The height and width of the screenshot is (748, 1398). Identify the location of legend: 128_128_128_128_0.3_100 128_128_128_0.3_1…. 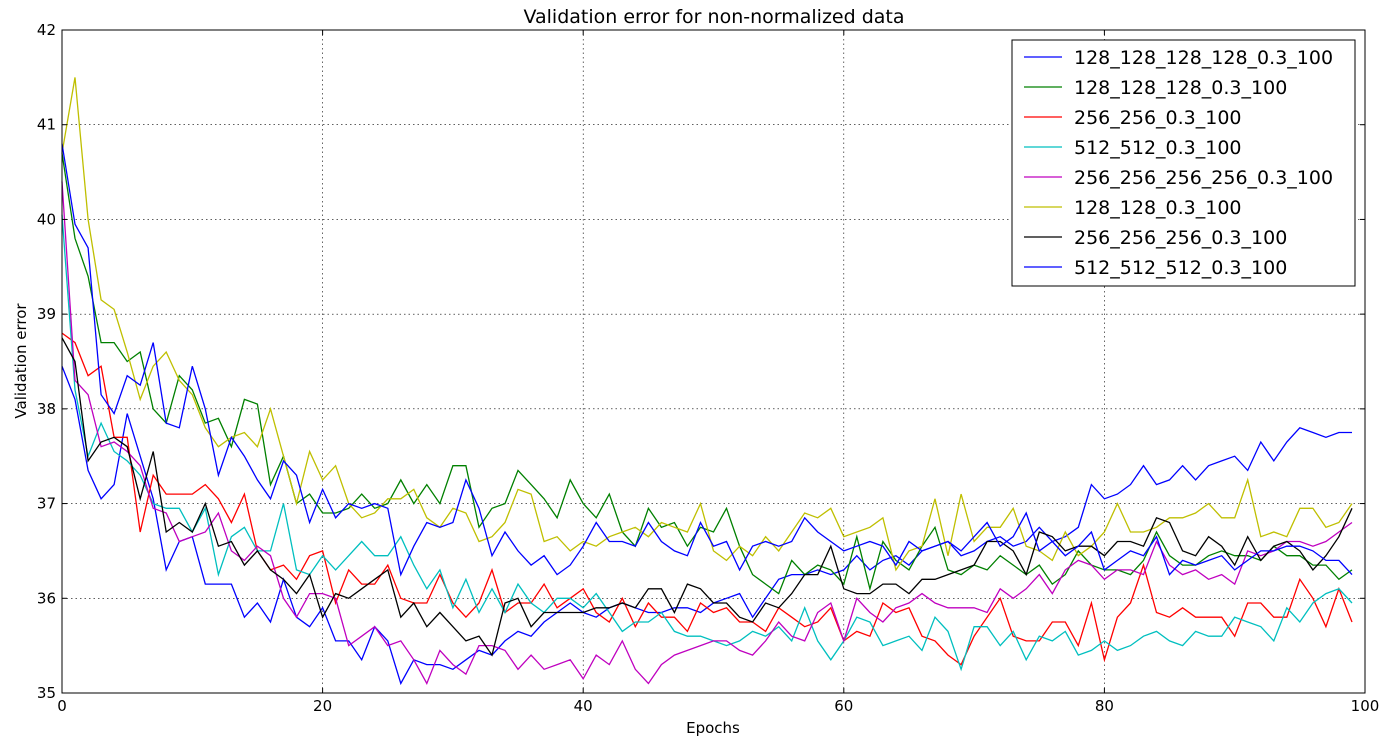
(1183, 163).